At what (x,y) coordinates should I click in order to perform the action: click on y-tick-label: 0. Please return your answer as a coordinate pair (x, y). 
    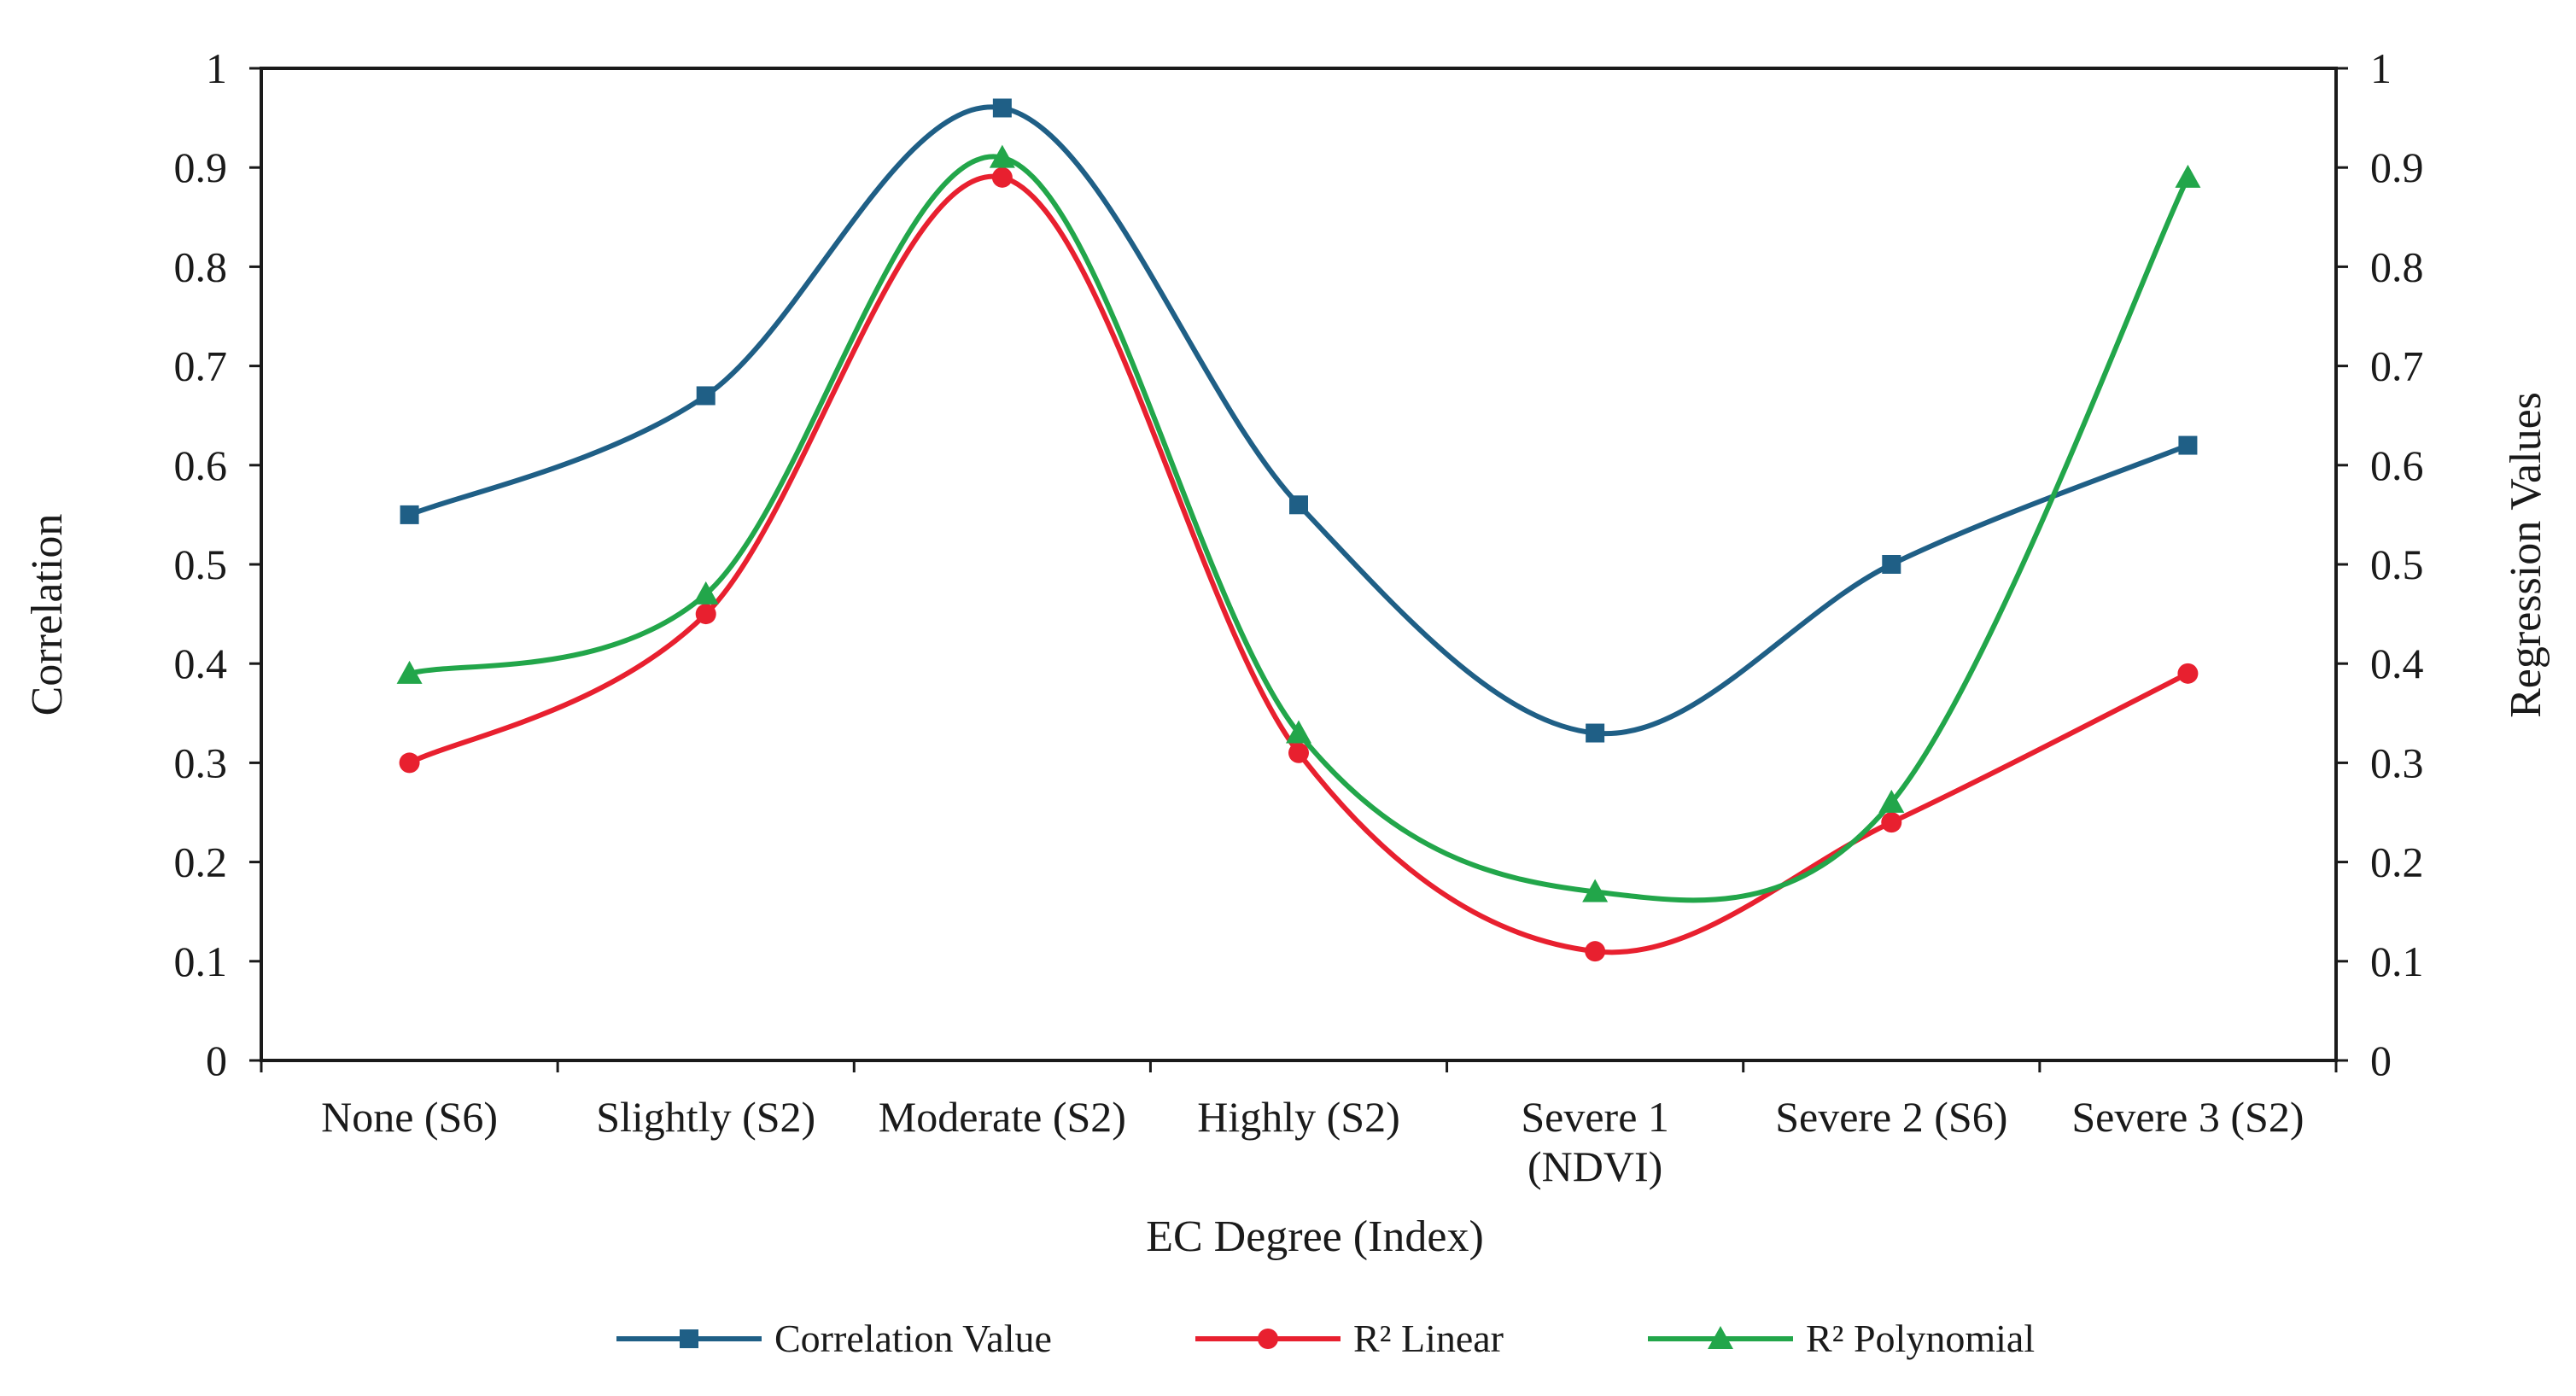
    Looking at the image, I should click on (216, 1060).